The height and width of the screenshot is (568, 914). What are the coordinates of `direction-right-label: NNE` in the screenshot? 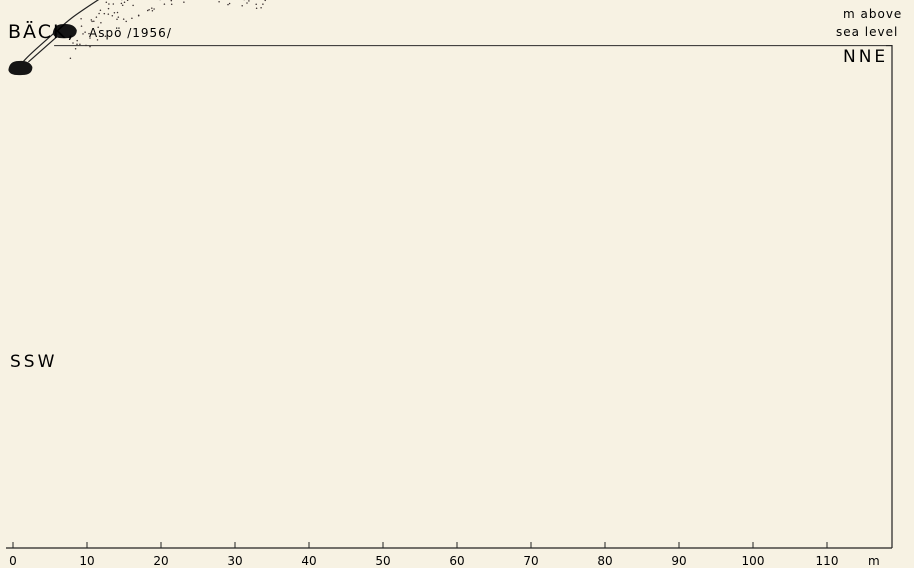 It's located at (865, 57).